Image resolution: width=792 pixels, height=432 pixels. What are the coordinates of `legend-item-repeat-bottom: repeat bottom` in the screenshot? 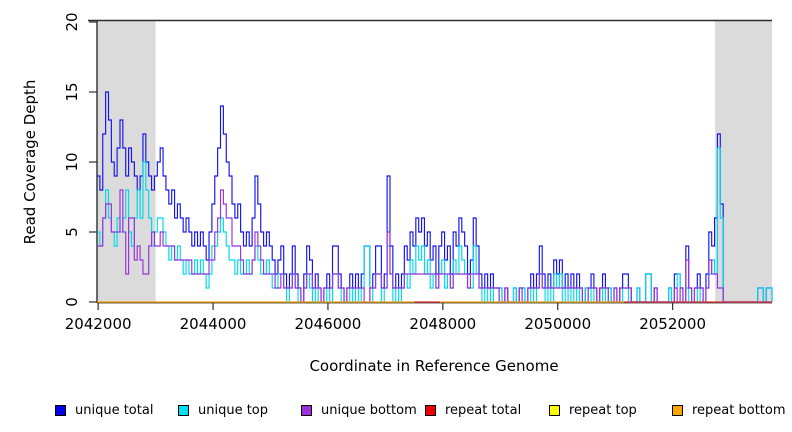 It's located at (729, 410).